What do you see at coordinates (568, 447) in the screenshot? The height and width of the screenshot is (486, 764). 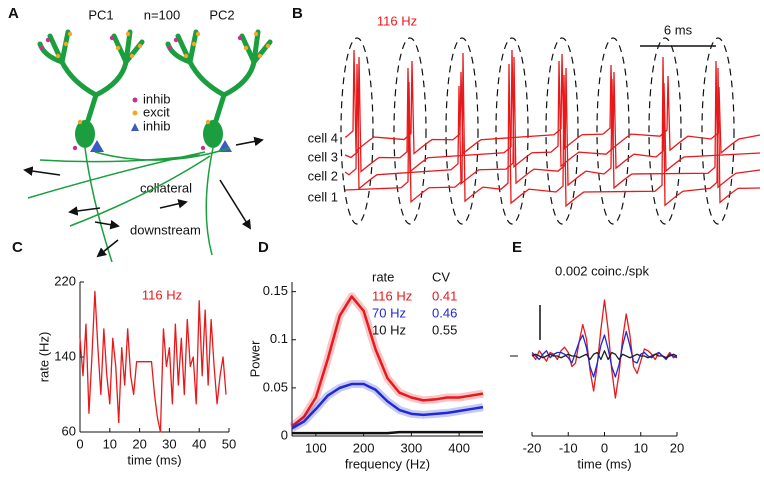 I see `x-tick-label: -10` at bounding box center [568, 447].